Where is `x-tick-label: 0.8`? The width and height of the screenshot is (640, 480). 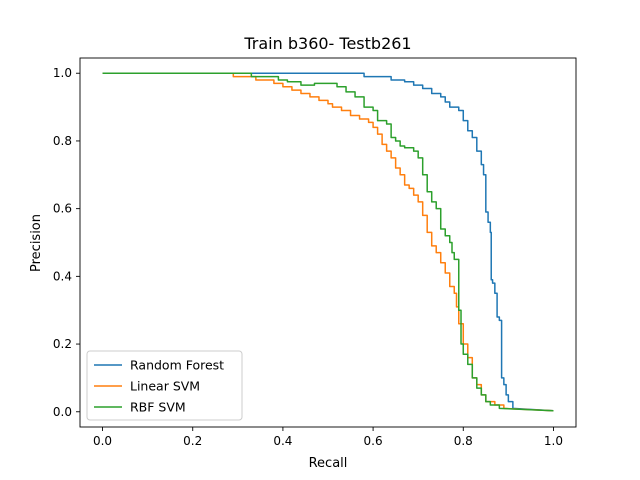 x-tick-label: 0.8 is located at coordinates (463, 441).